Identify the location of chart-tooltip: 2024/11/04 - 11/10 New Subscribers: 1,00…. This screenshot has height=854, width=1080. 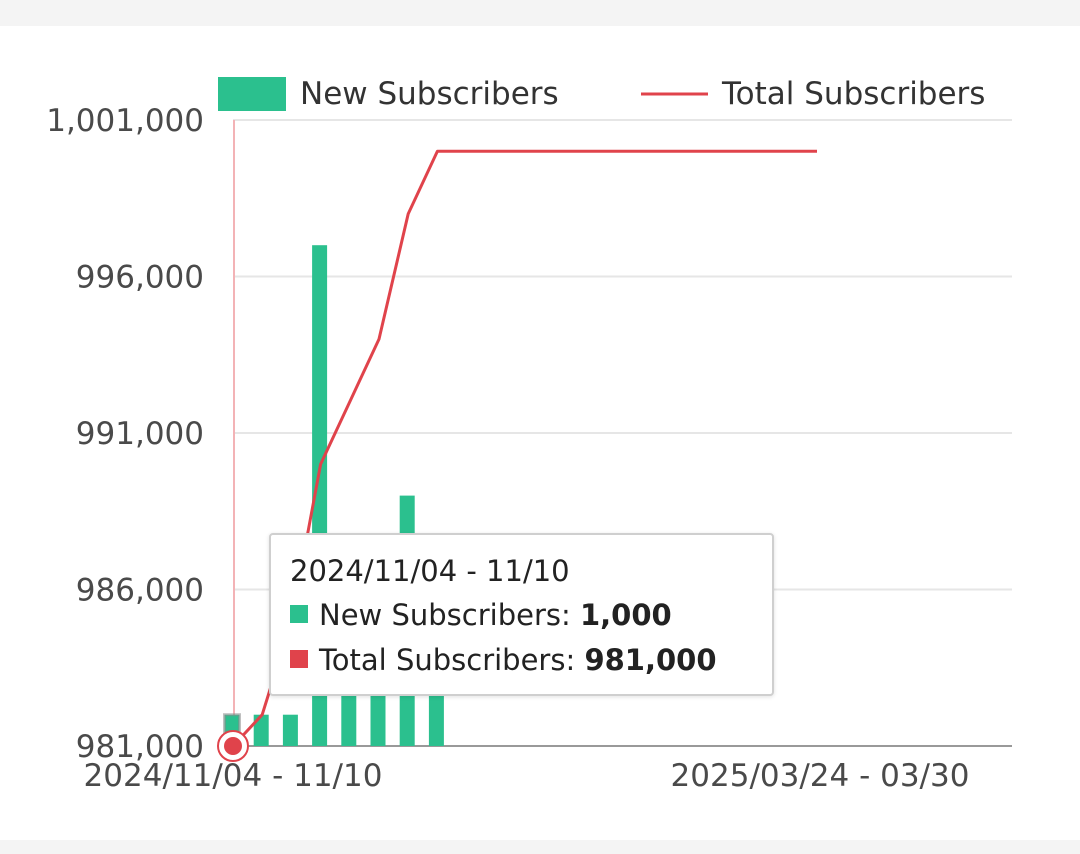
(521, 614).